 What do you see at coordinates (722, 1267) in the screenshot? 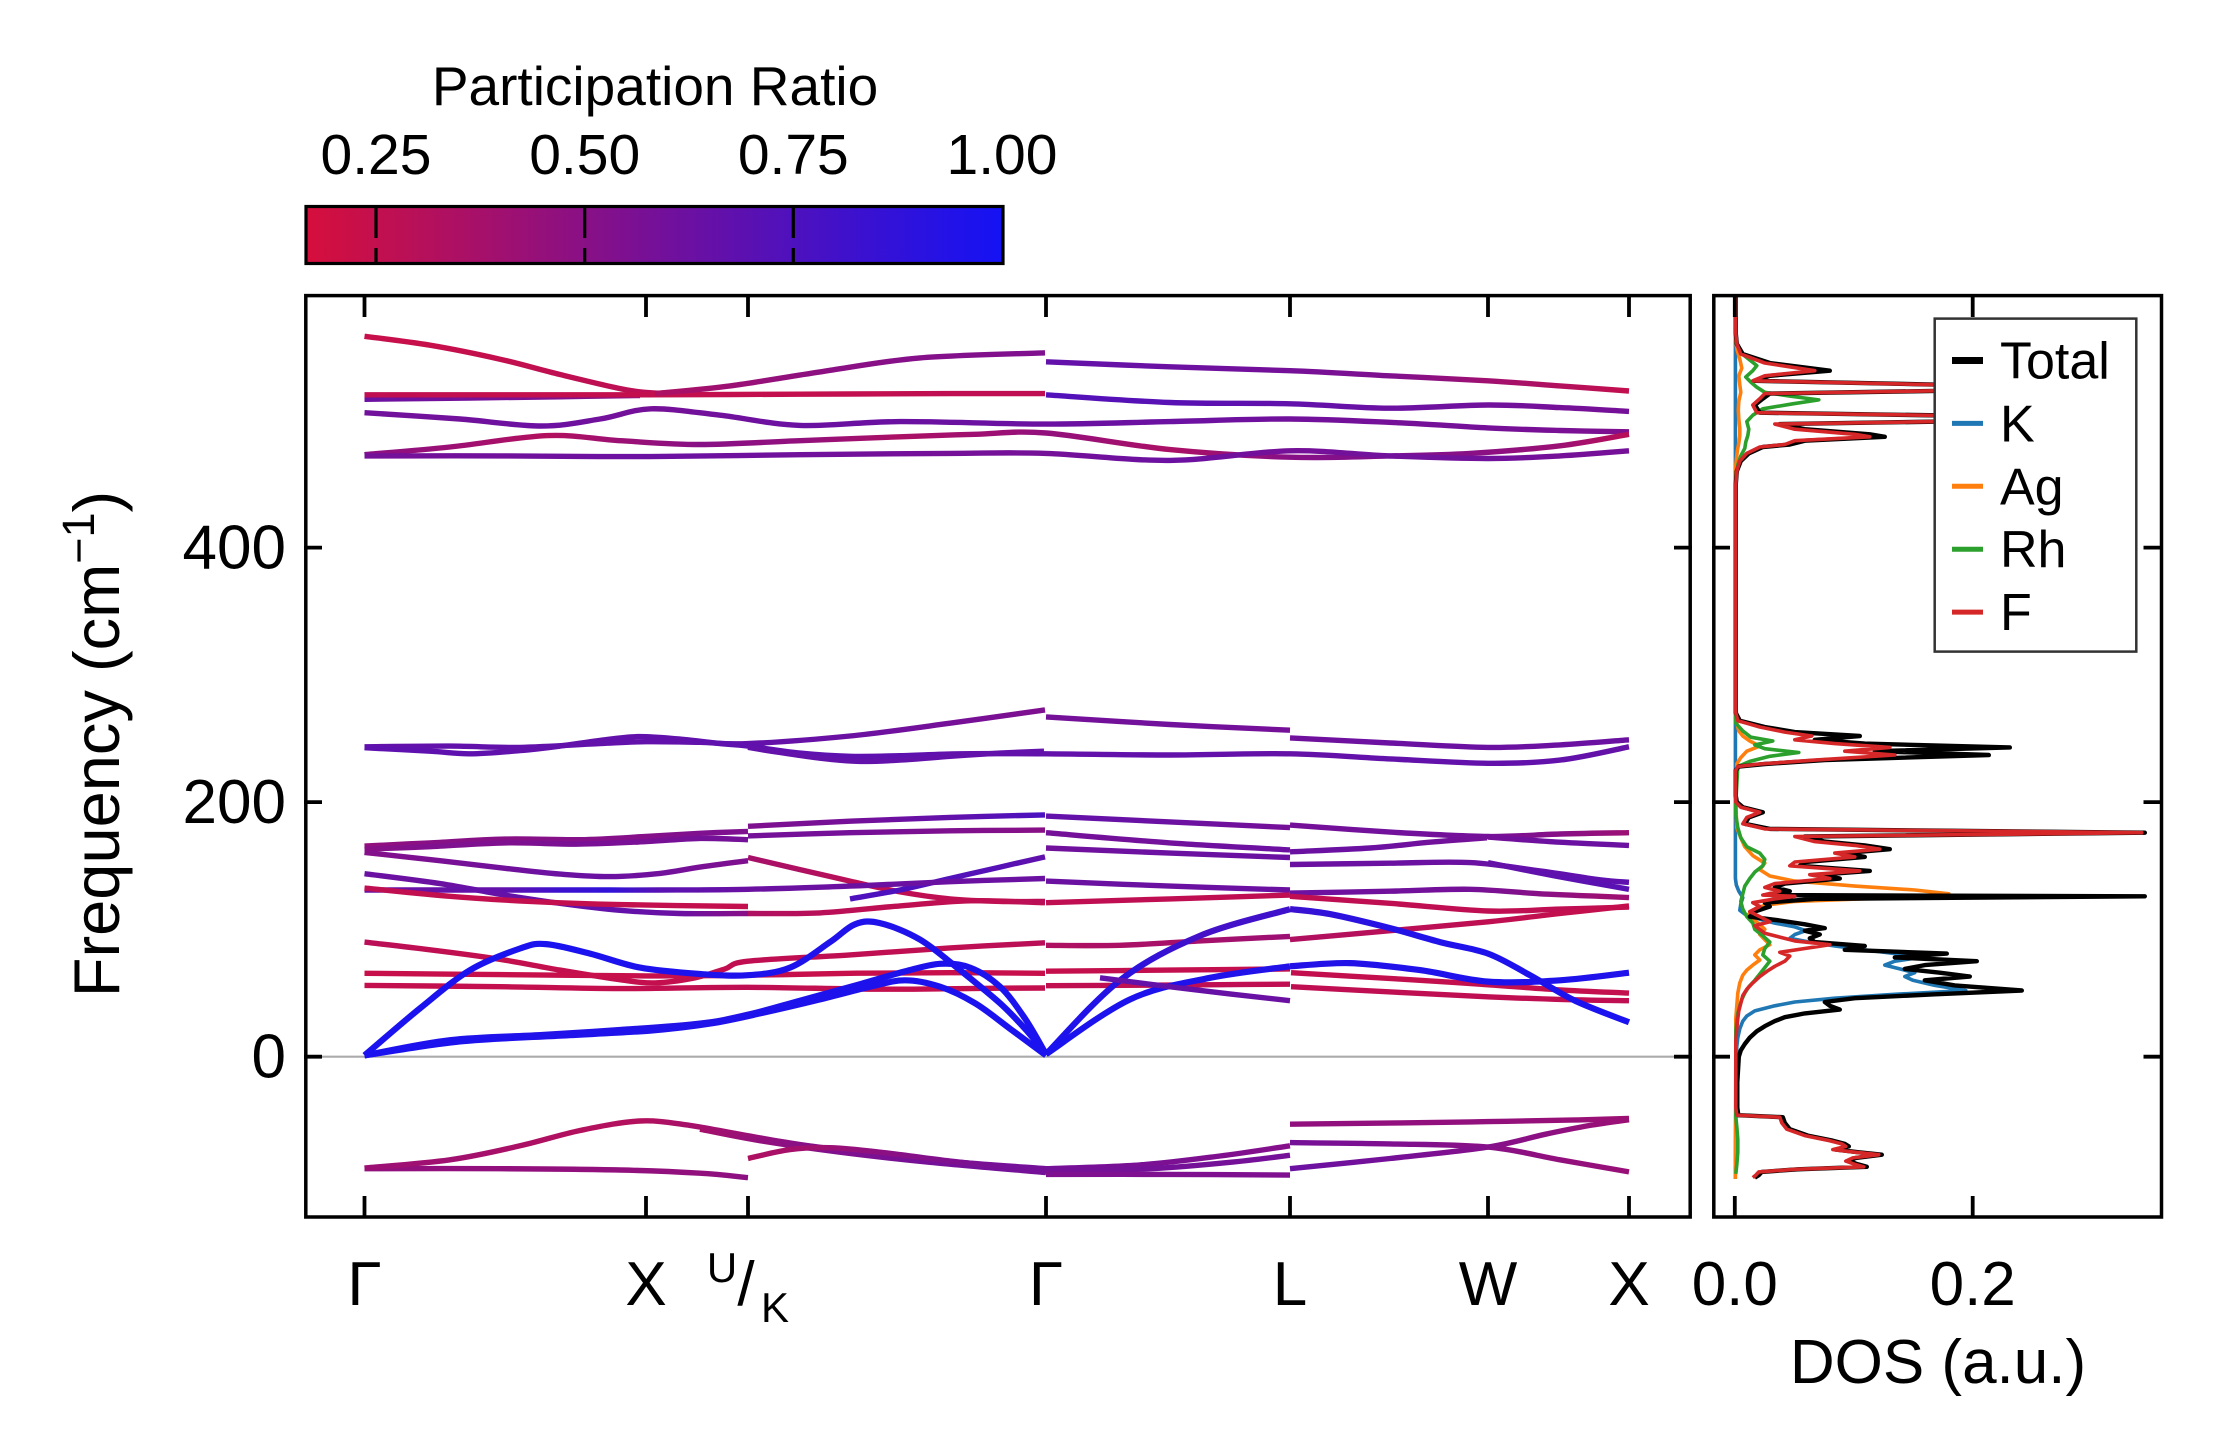
I see `svg-text: U` at bounding box center [722, 1267].